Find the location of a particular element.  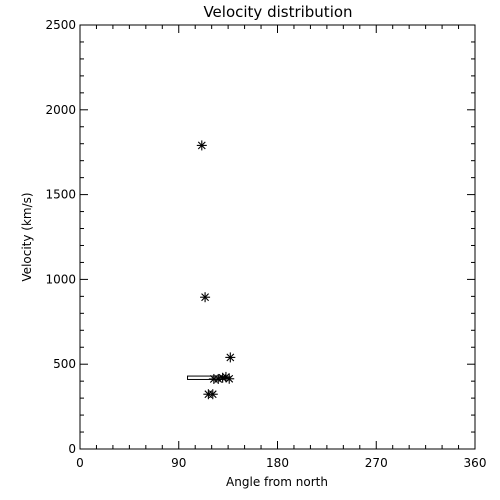

y-tick-label: 2000 is located at coordinates (60, 110).